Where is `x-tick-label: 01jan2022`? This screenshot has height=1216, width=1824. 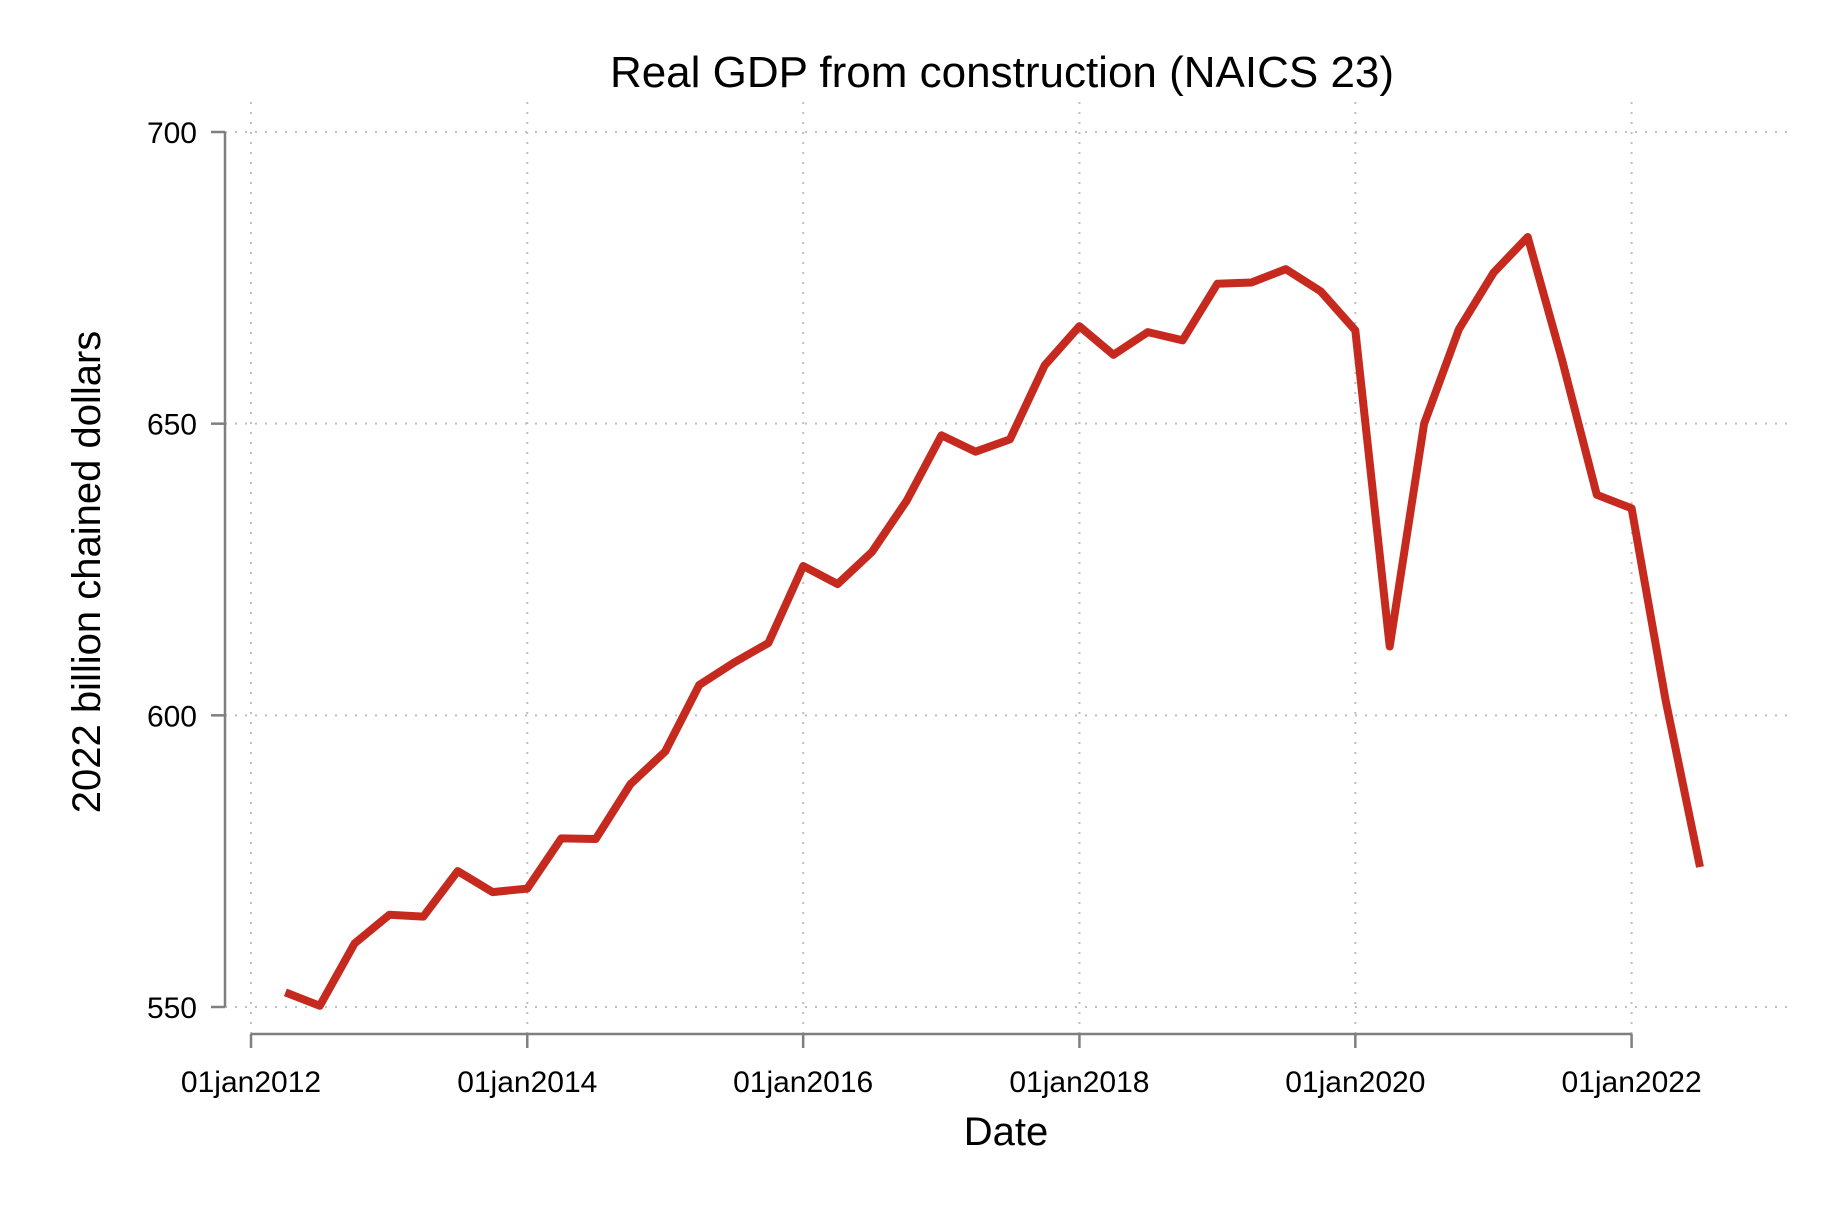
x-tick-label: 01jan2022 is located at coordinates (1632, 1082).